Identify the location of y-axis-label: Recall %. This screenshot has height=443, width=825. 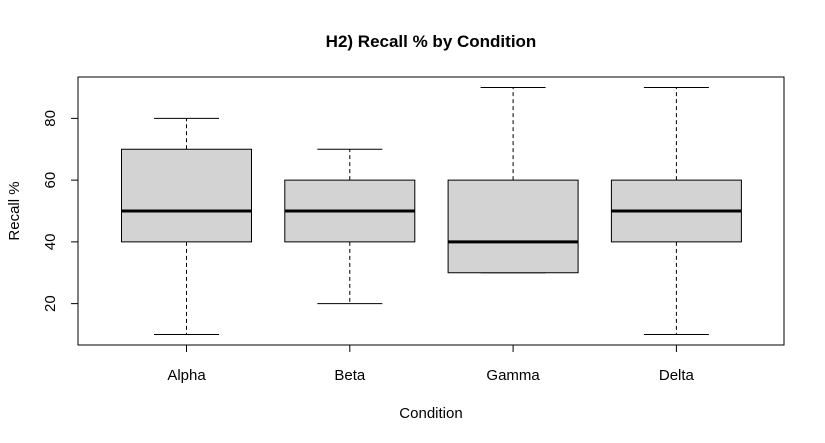
(14, 210).